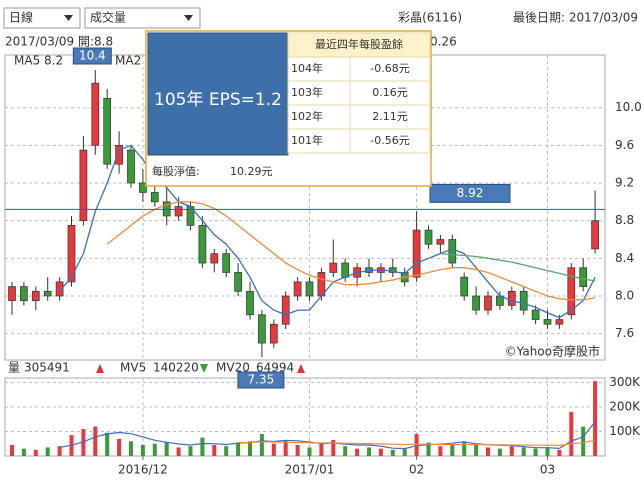 This screenshot has height=483, width=644. Describe the element at coordinates (128, 61) in the screenshot. I see `legend-entry: MA2` at that location.